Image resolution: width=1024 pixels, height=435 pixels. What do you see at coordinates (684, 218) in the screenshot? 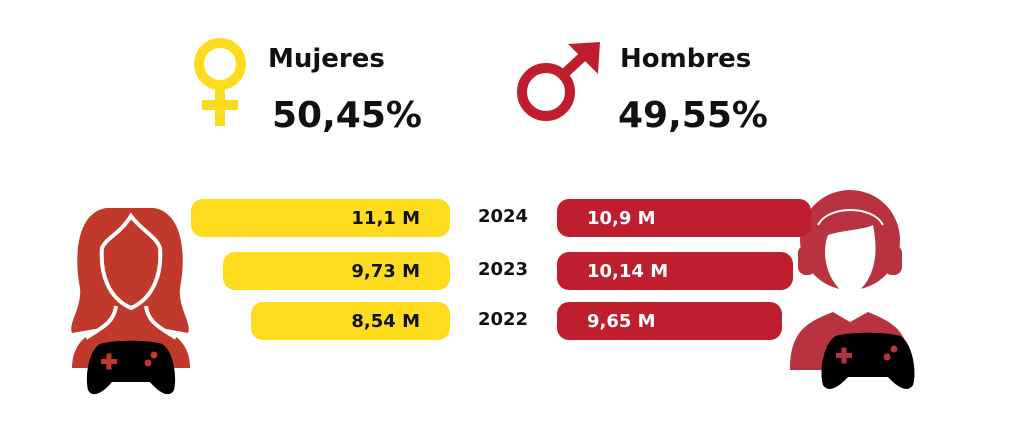
I see `men-bar: 10,9 M` at bounding box center [684, 218].